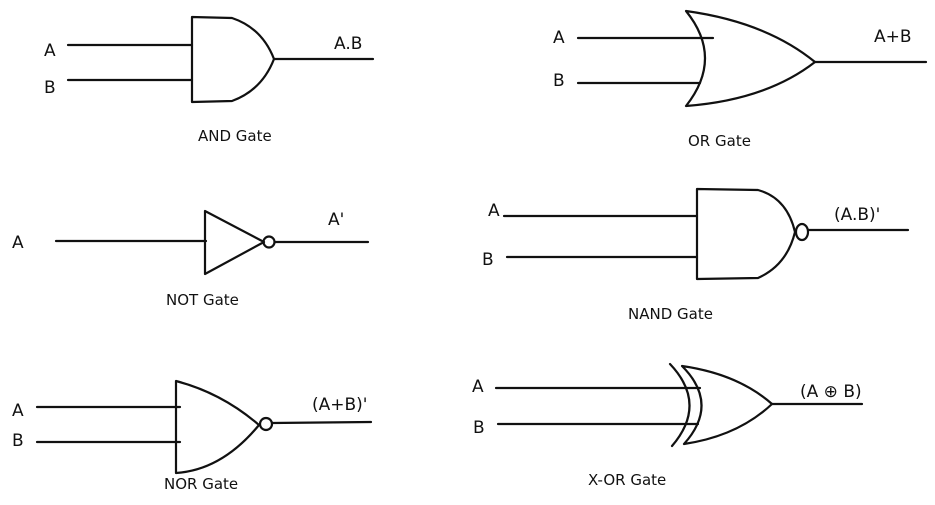 This screenshot has width=935, height=505. What do you see at coordinates (269, 242) in the screenshot?
I see `not-bubble` at bounding box center [269, 242].